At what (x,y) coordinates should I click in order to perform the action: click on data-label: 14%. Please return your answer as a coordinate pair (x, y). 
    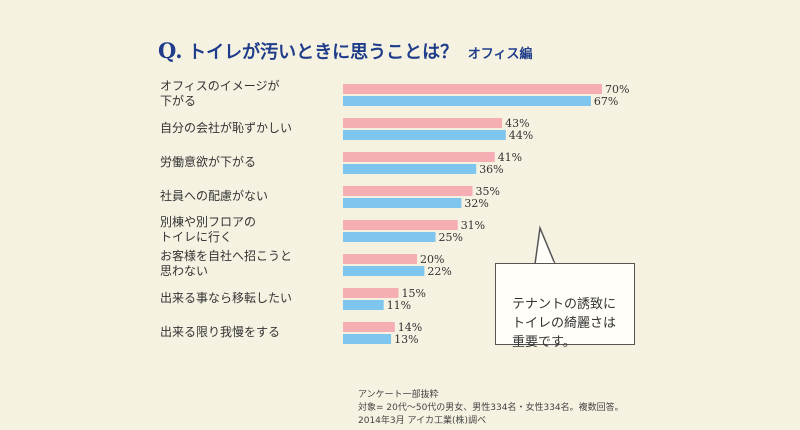
    Looking at the image, I should click on (410, 327).